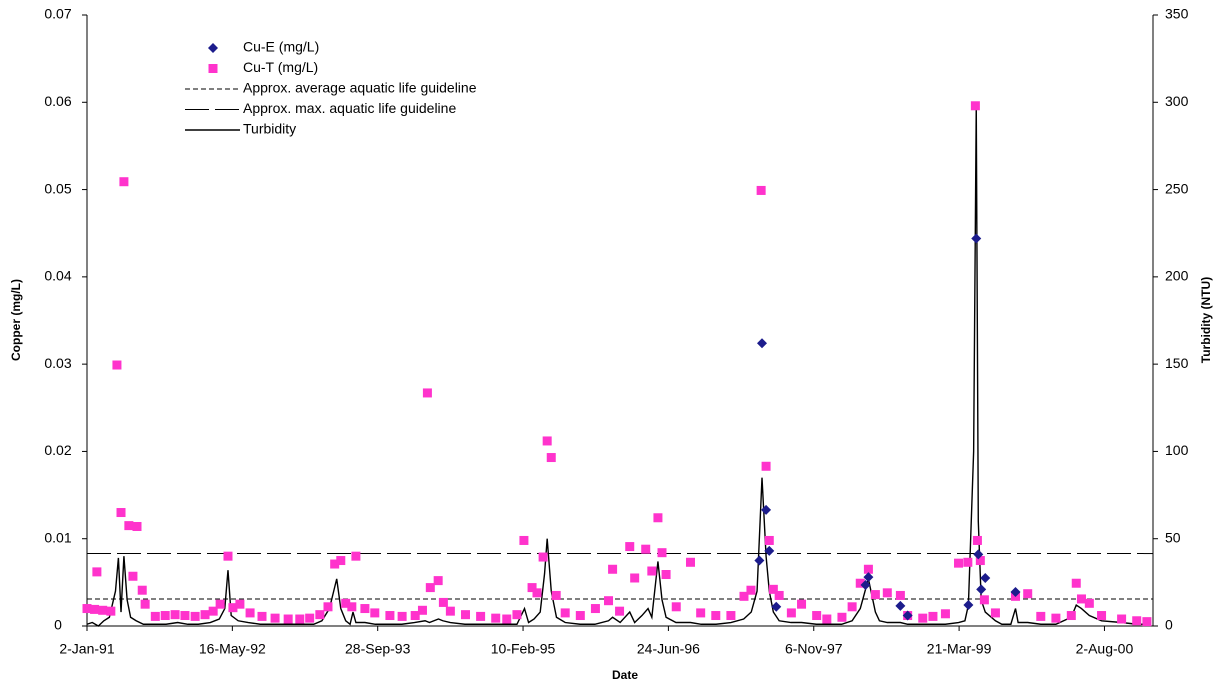 The width and height of the screenshot is (1222, 690). What do you see at coordinates (57, 101) in the screenshot?
I see `y-tick-label: 0.06` at bounding box center [57, 101].